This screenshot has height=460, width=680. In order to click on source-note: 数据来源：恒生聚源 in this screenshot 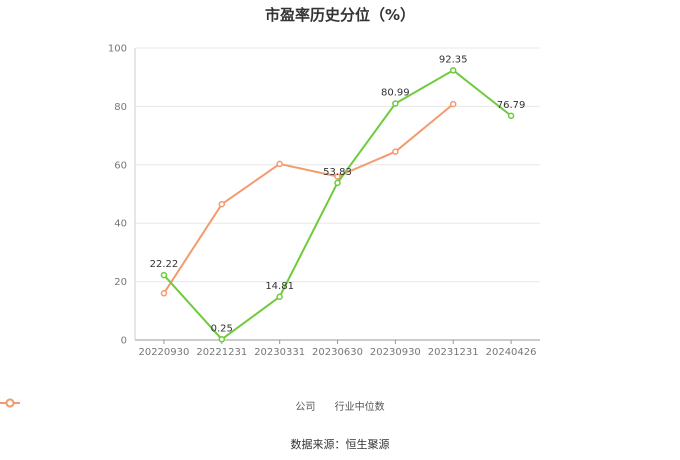, I will do `click(340, 444)`.